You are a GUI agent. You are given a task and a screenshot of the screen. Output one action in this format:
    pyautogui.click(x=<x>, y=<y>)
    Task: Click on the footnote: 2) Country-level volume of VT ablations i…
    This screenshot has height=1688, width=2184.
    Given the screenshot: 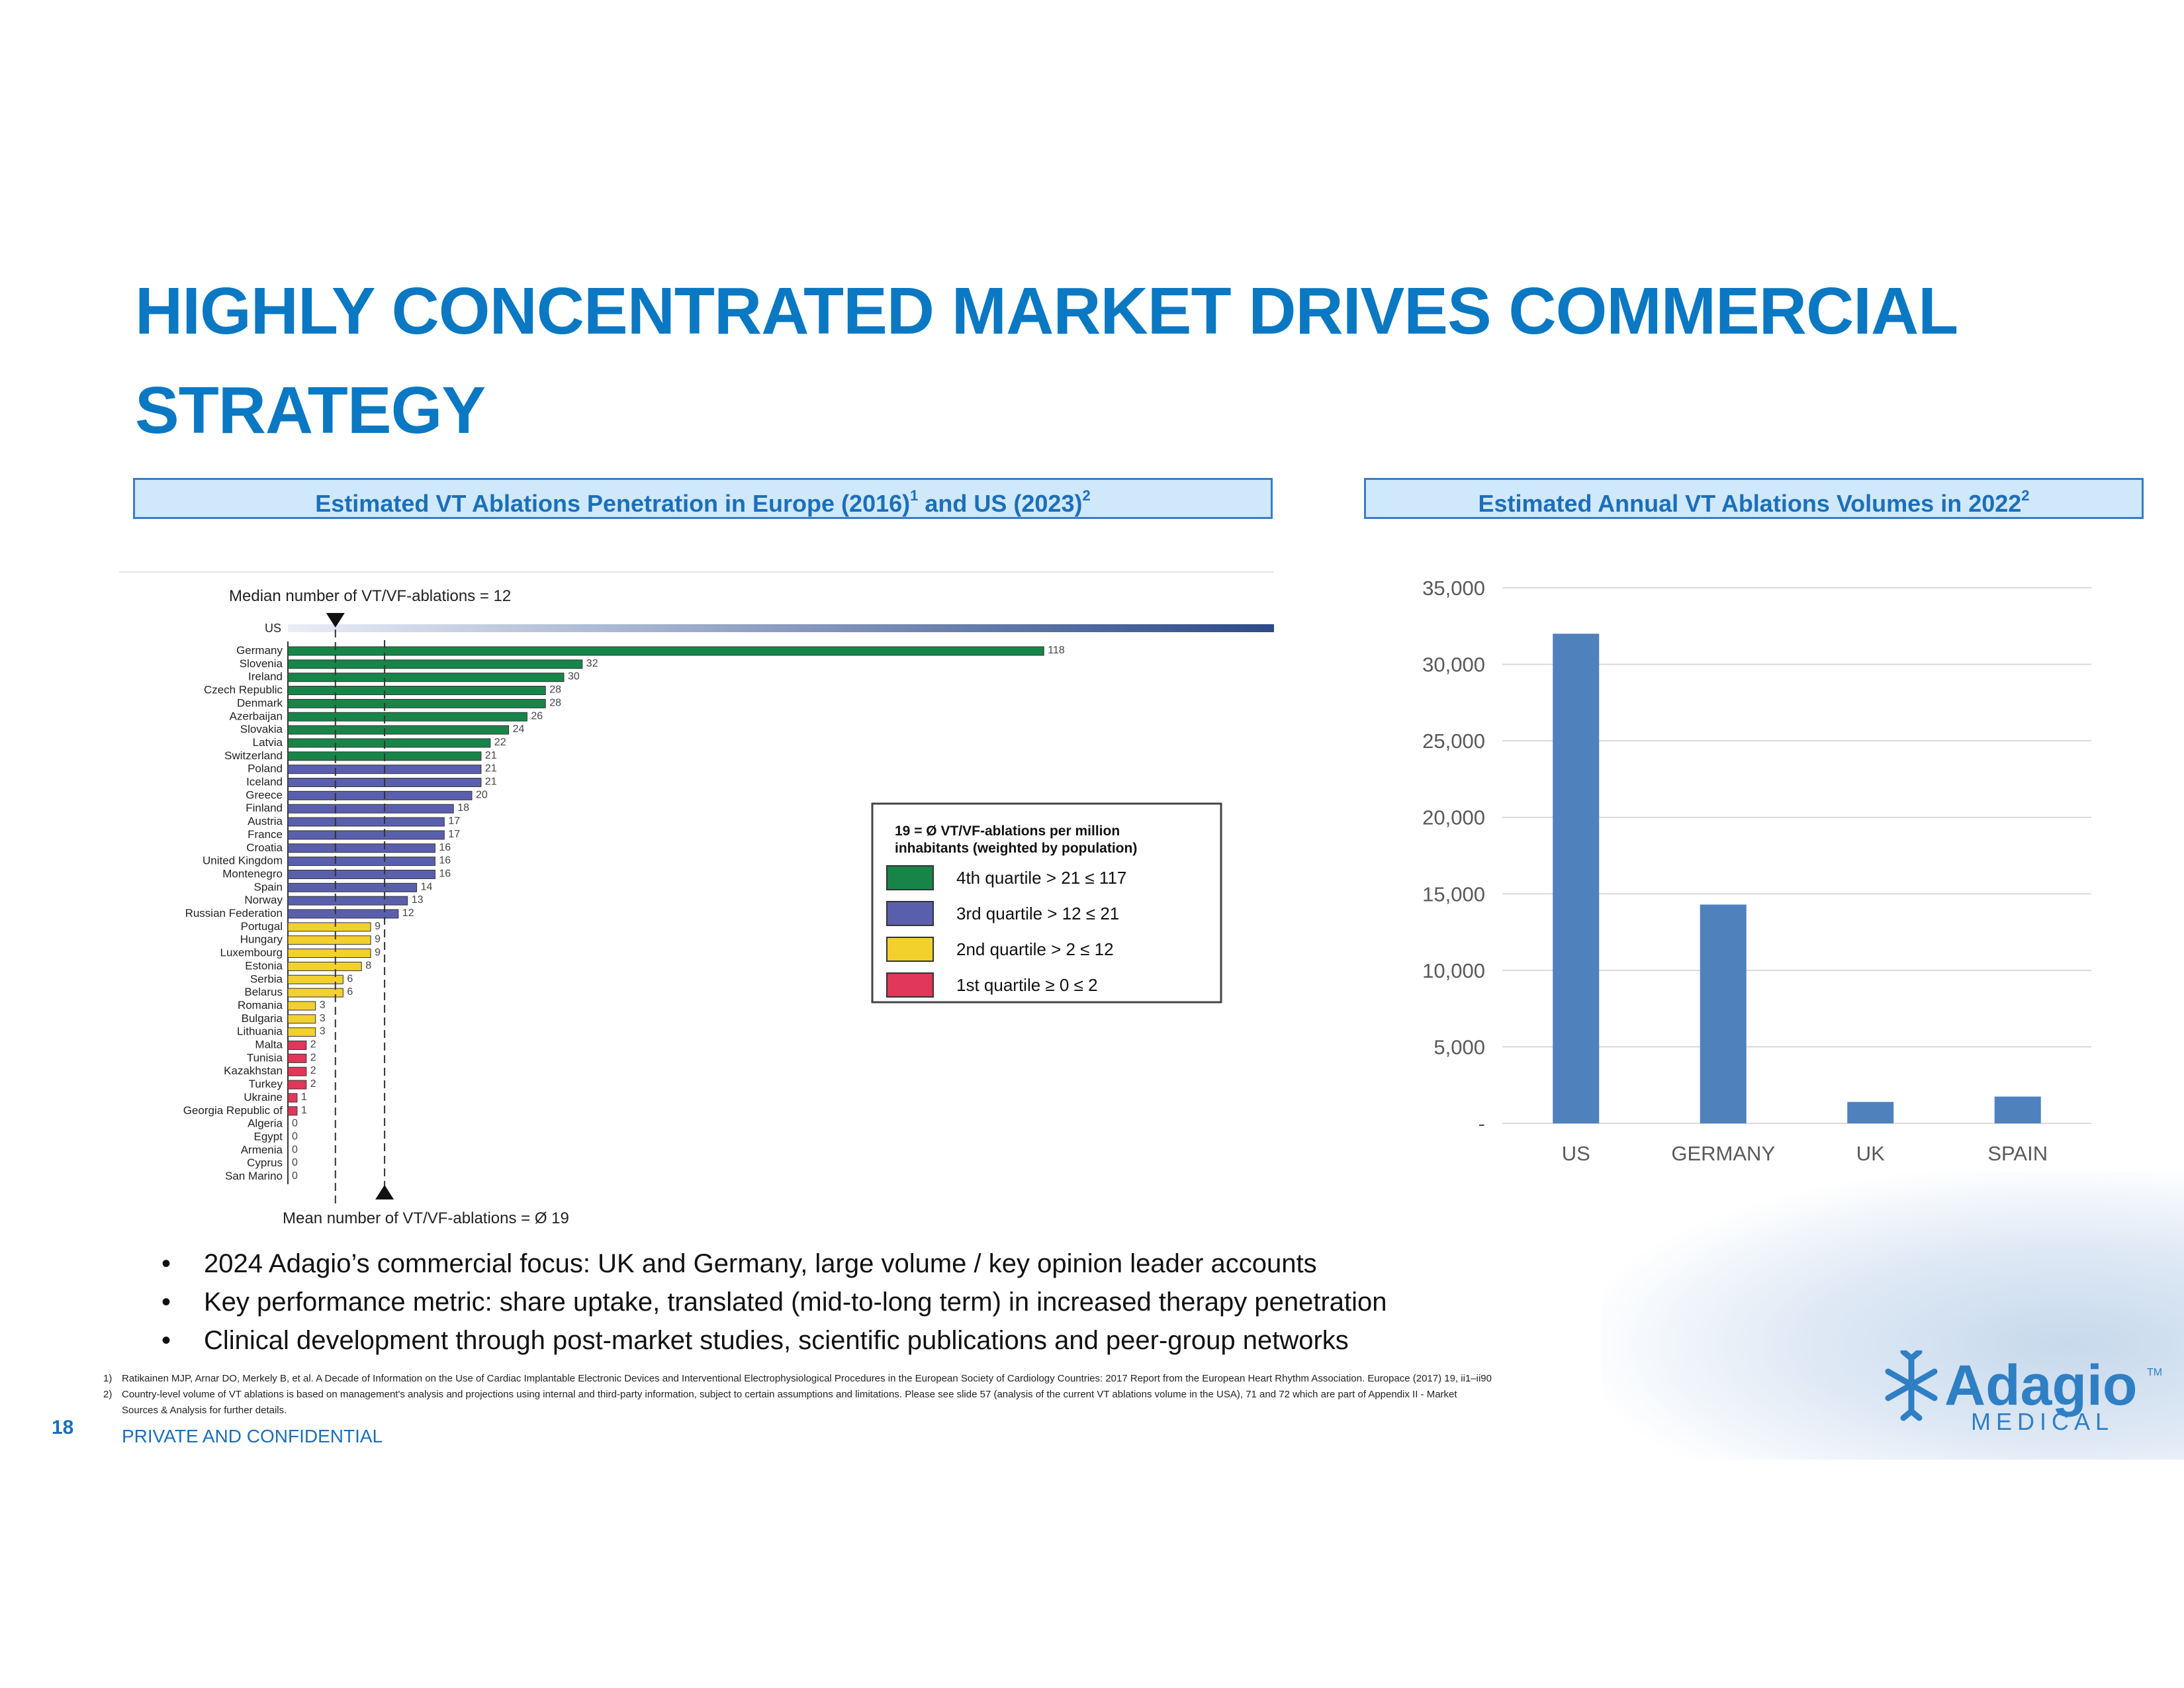 What is the action you would take?
    pyautogui.click(x=963, y=1395)
    